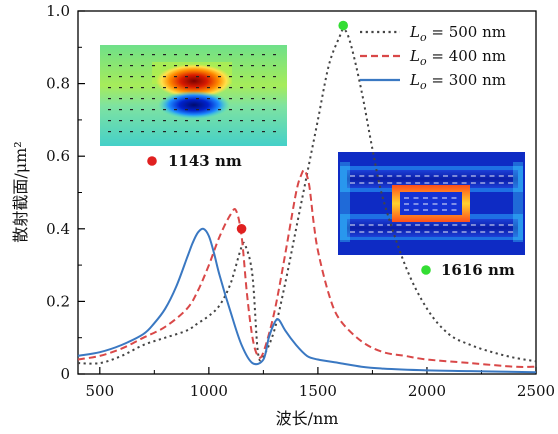 Image resolution: width=558 pixels, height=434 pixels. I want to click on y-tick-label: 0.2, so click(58, 301).